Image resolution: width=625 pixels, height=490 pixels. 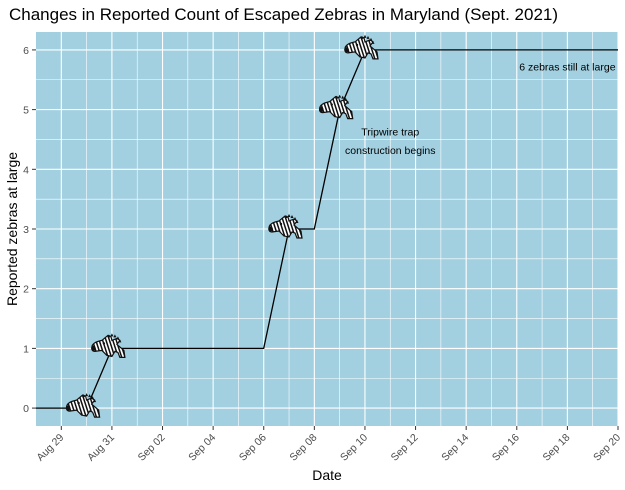 I want to click on annotation-text: 6 zebras still at large, so click(x=567, y=68).